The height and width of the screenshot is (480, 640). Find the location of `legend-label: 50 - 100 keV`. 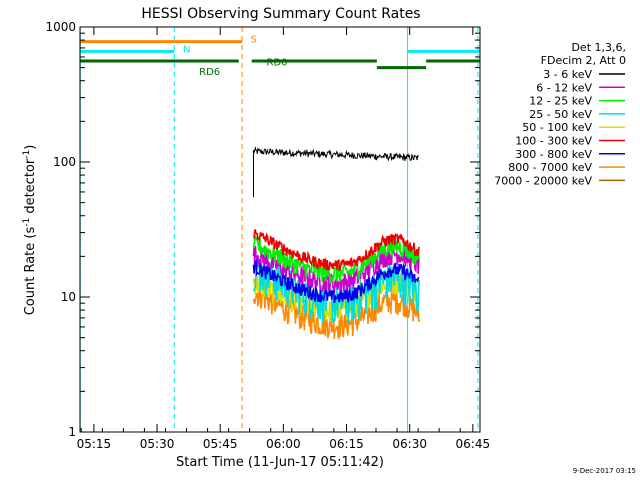

legend-label: 50 - 100 keV is located at coordinates (557, 127).